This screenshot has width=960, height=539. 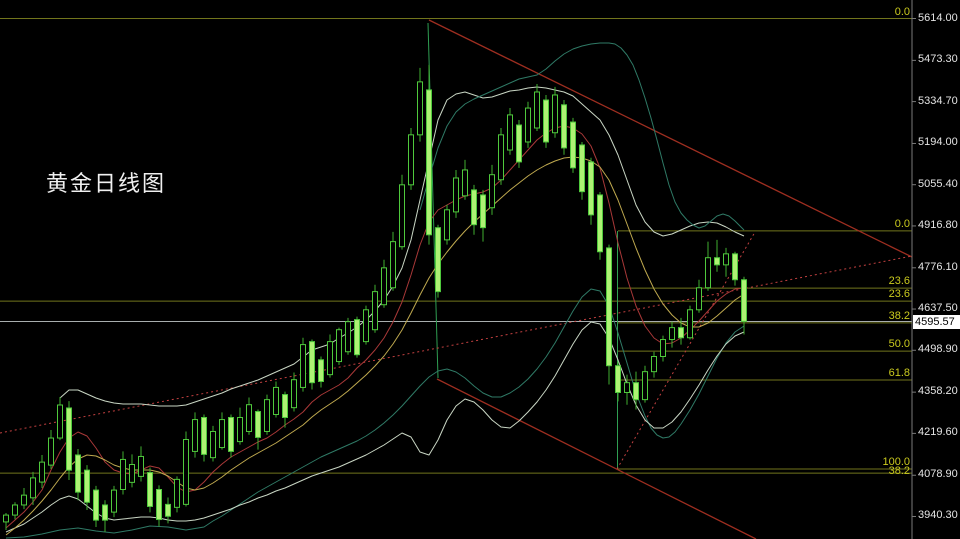 I want to click on axis-price-label: 5055.40, so click(x=938, y=183).